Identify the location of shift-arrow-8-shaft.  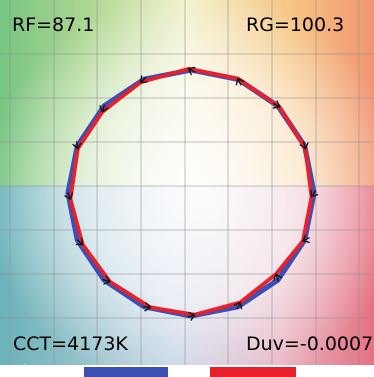
(69, 195).